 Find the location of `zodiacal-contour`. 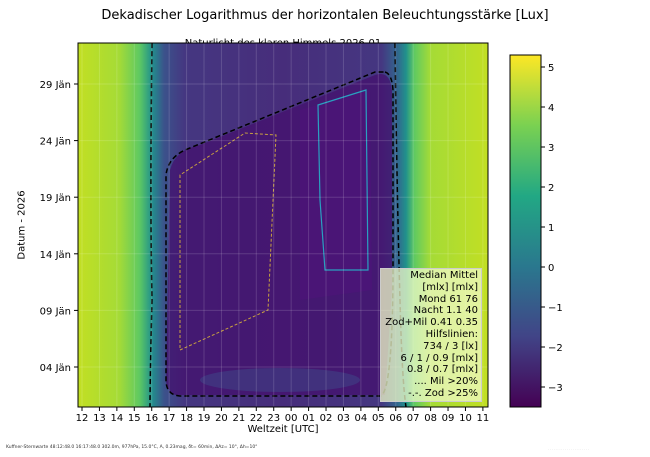

zodiacal-contour is located at coordinates (228, 241).